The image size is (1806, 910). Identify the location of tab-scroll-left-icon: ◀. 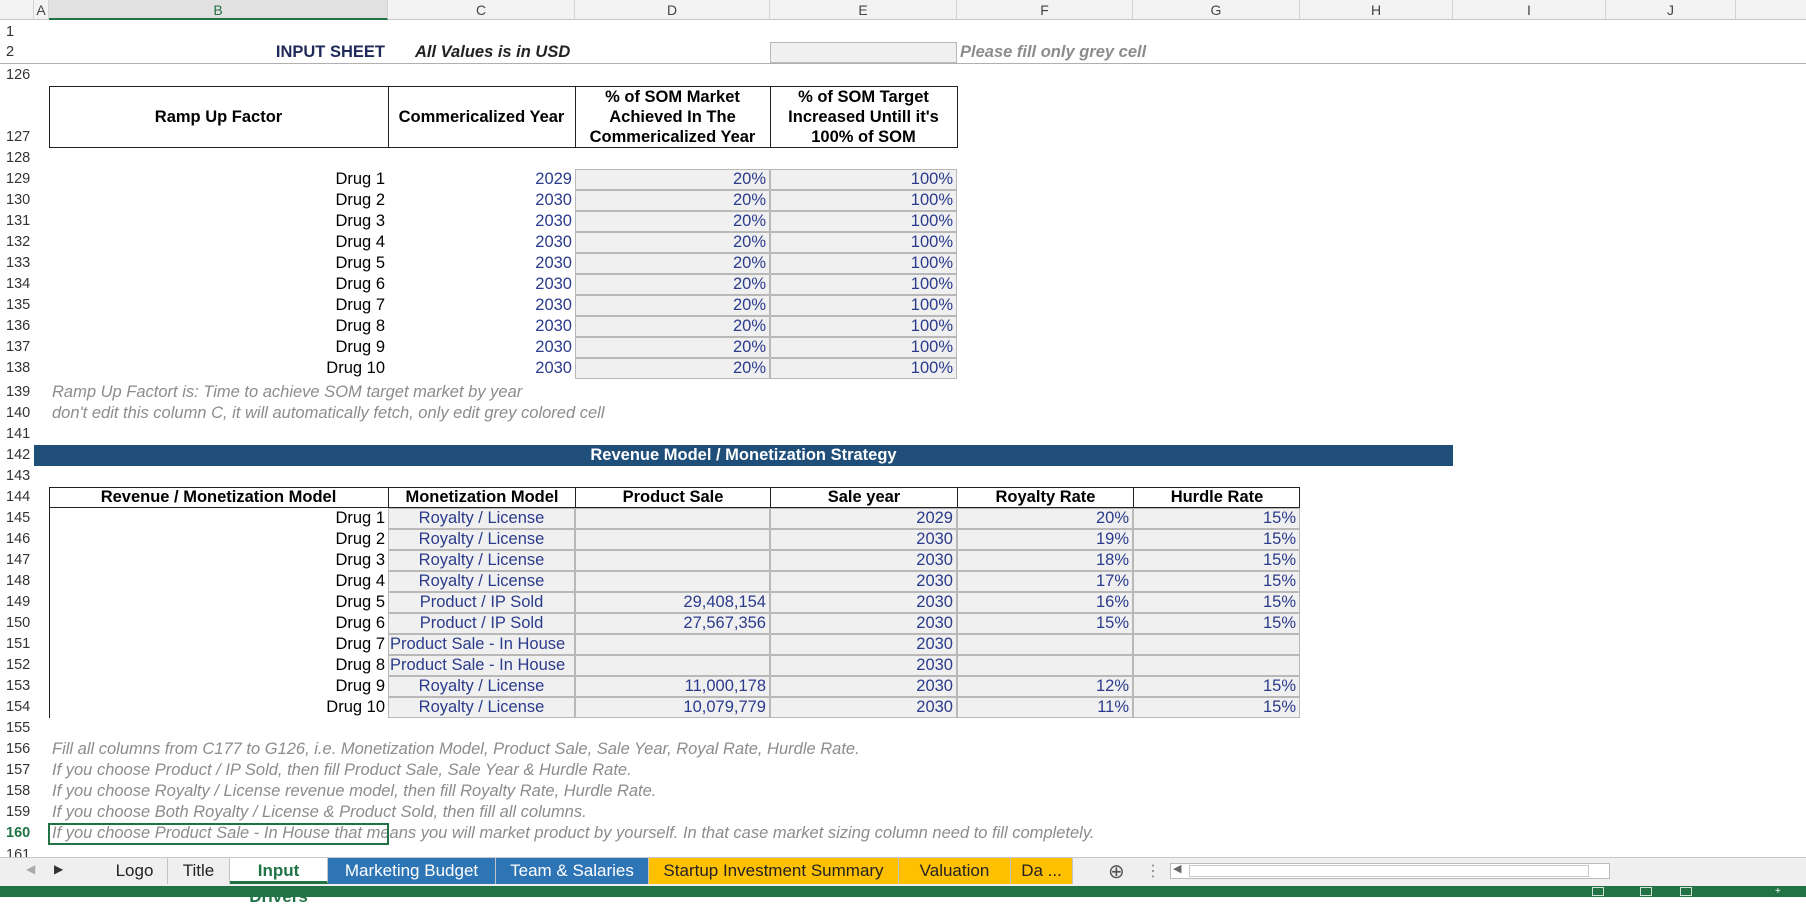
(31, 869).